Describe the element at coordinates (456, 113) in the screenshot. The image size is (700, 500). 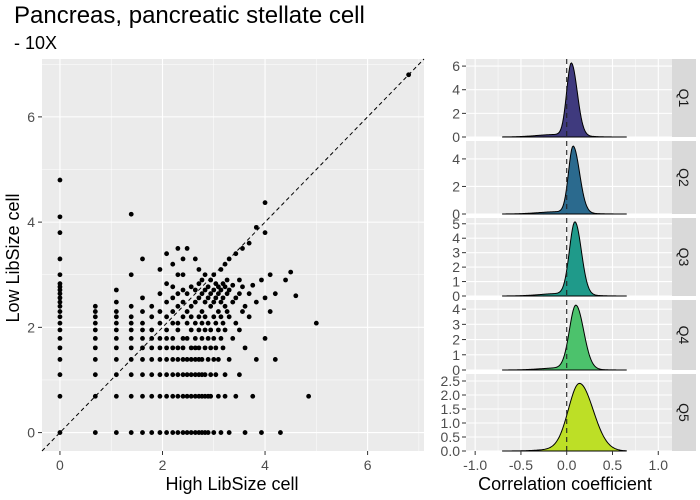
I see `density-y-tick-label: 2` at that location.